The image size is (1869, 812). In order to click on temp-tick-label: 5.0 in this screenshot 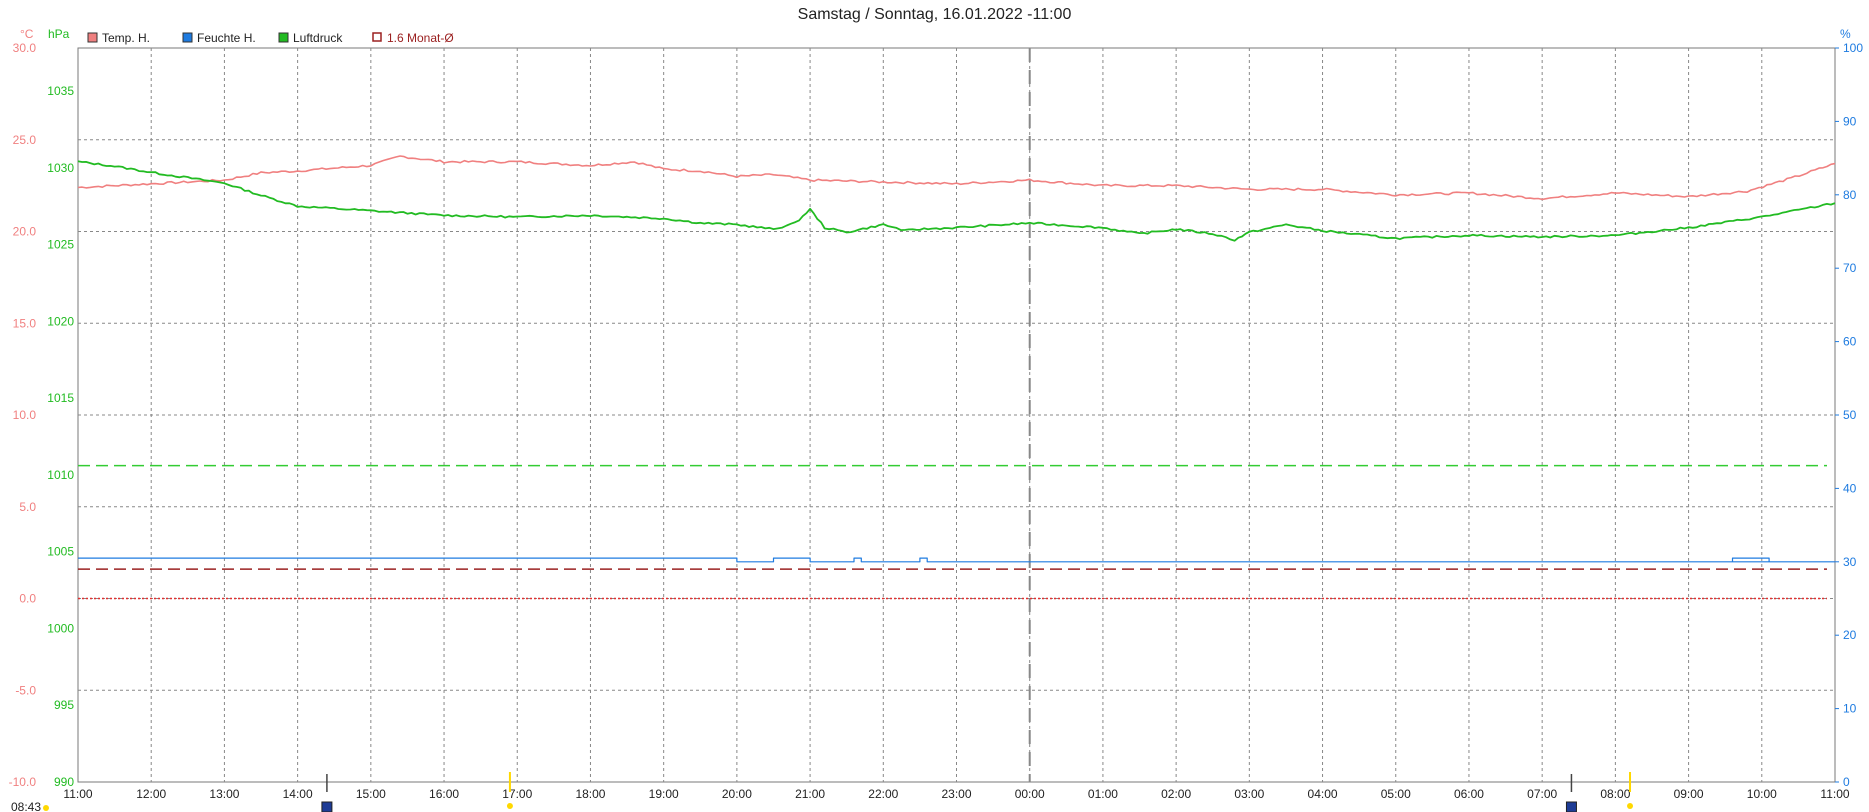, I will do `click(27, 507)`.